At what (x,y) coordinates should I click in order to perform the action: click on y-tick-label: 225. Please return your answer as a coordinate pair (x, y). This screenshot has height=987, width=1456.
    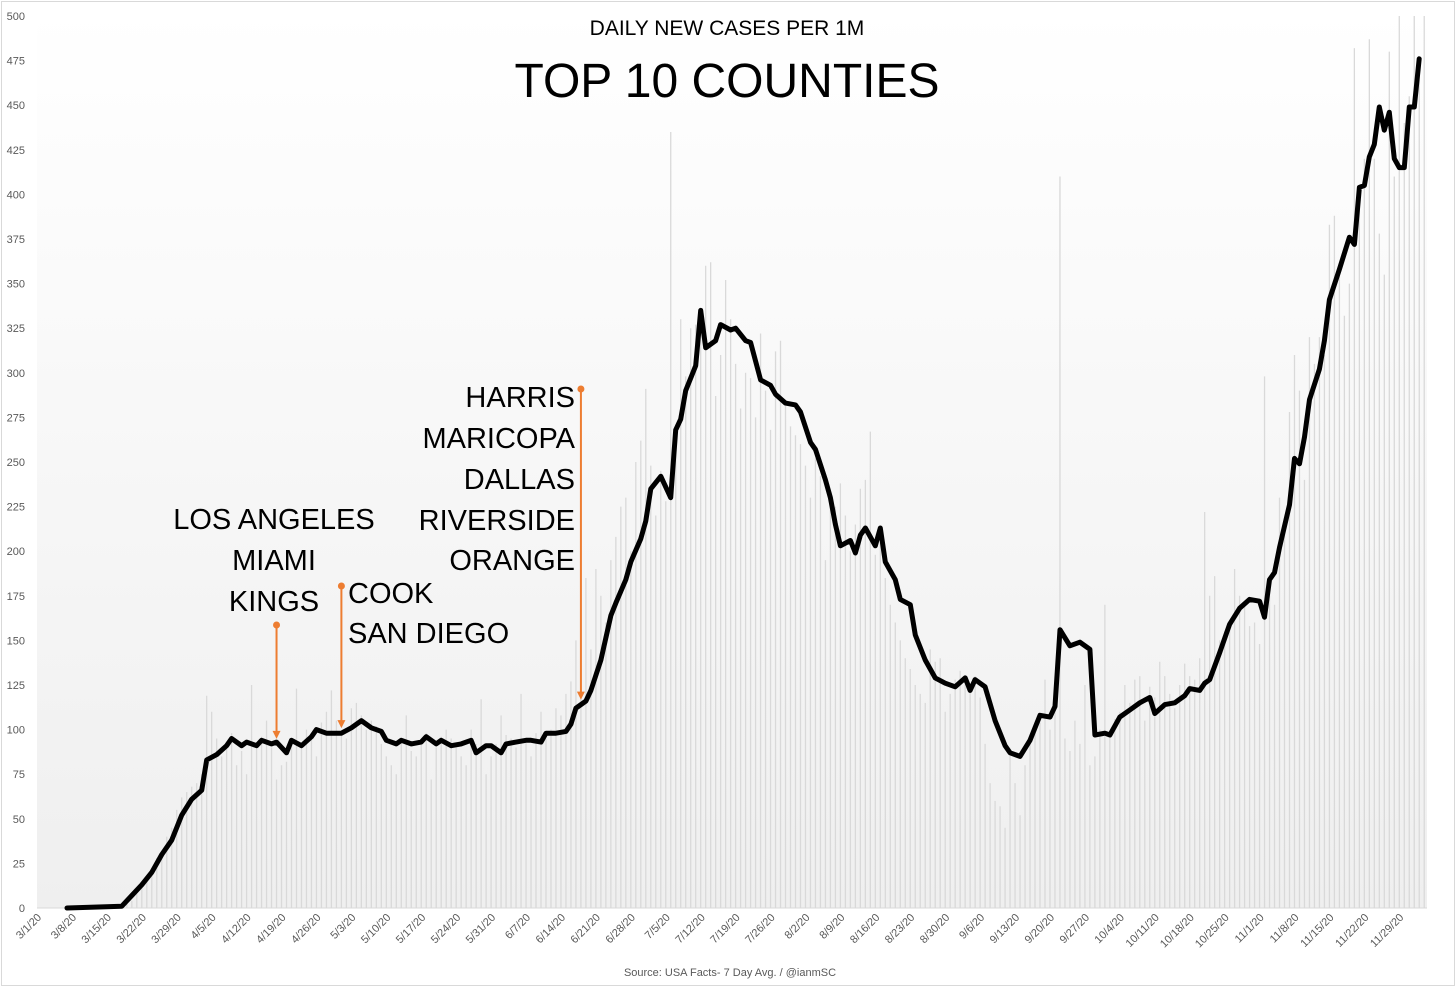
    Looking at the image, I should click on (16, 508).